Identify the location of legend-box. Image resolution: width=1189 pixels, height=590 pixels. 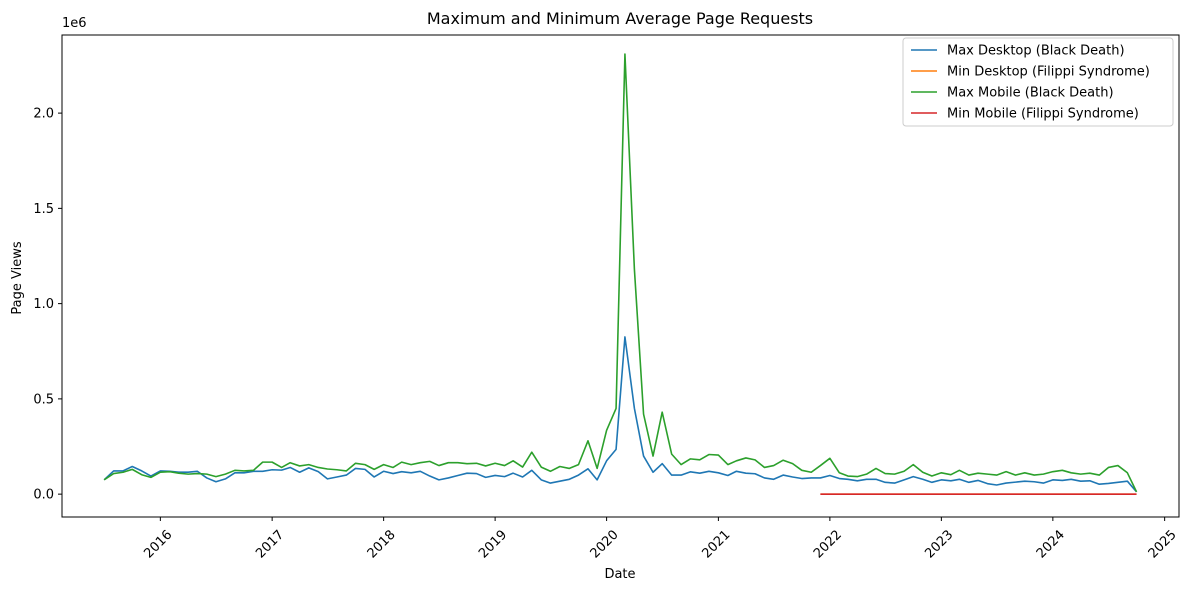
(1038, 82).